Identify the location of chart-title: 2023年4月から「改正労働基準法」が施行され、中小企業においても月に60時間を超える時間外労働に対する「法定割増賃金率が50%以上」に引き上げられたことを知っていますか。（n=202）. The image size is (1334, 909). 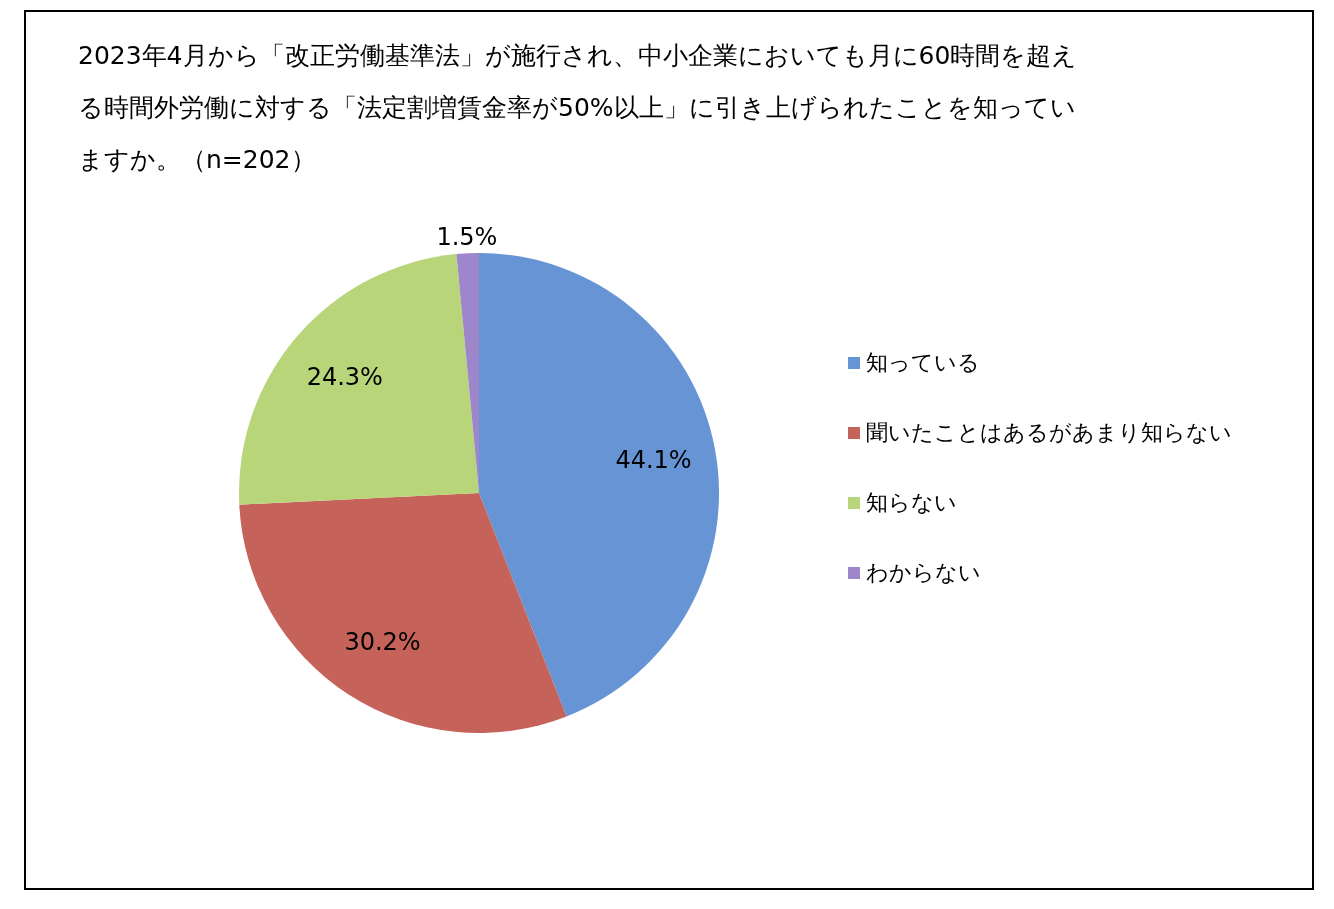
(578, 108).